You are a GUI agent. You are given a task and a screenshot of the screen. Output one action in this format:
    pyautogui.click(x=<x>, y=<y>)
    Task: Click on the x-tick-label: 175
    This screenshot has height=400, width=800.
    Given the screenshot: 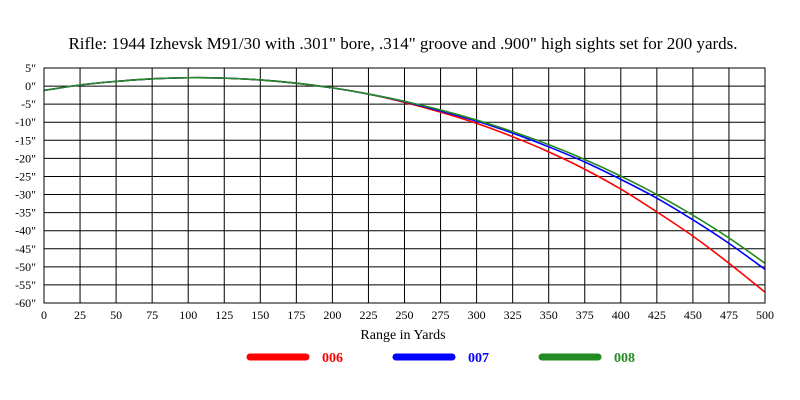 What is the action you would take?
    pyautogui.click(x=296, y=315)
    